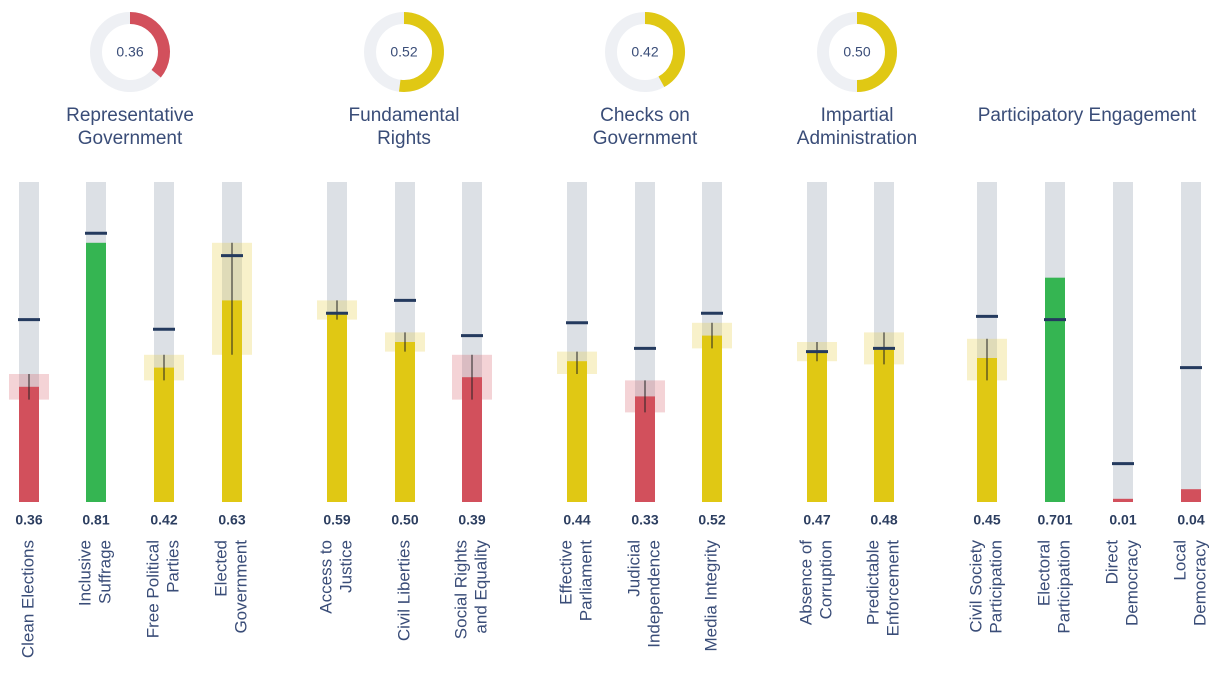  What do you see at coordinates (345, 566) in the screenshot?
I see `category-label: Justice` at bounding box center [345, 566].